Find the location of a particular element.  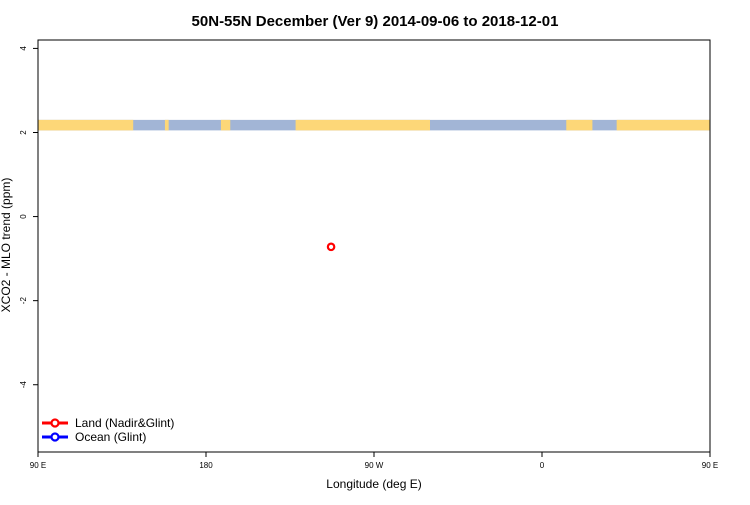

y-axis: 4 2 0 -2 -4 is located at coordinates (28, 217).